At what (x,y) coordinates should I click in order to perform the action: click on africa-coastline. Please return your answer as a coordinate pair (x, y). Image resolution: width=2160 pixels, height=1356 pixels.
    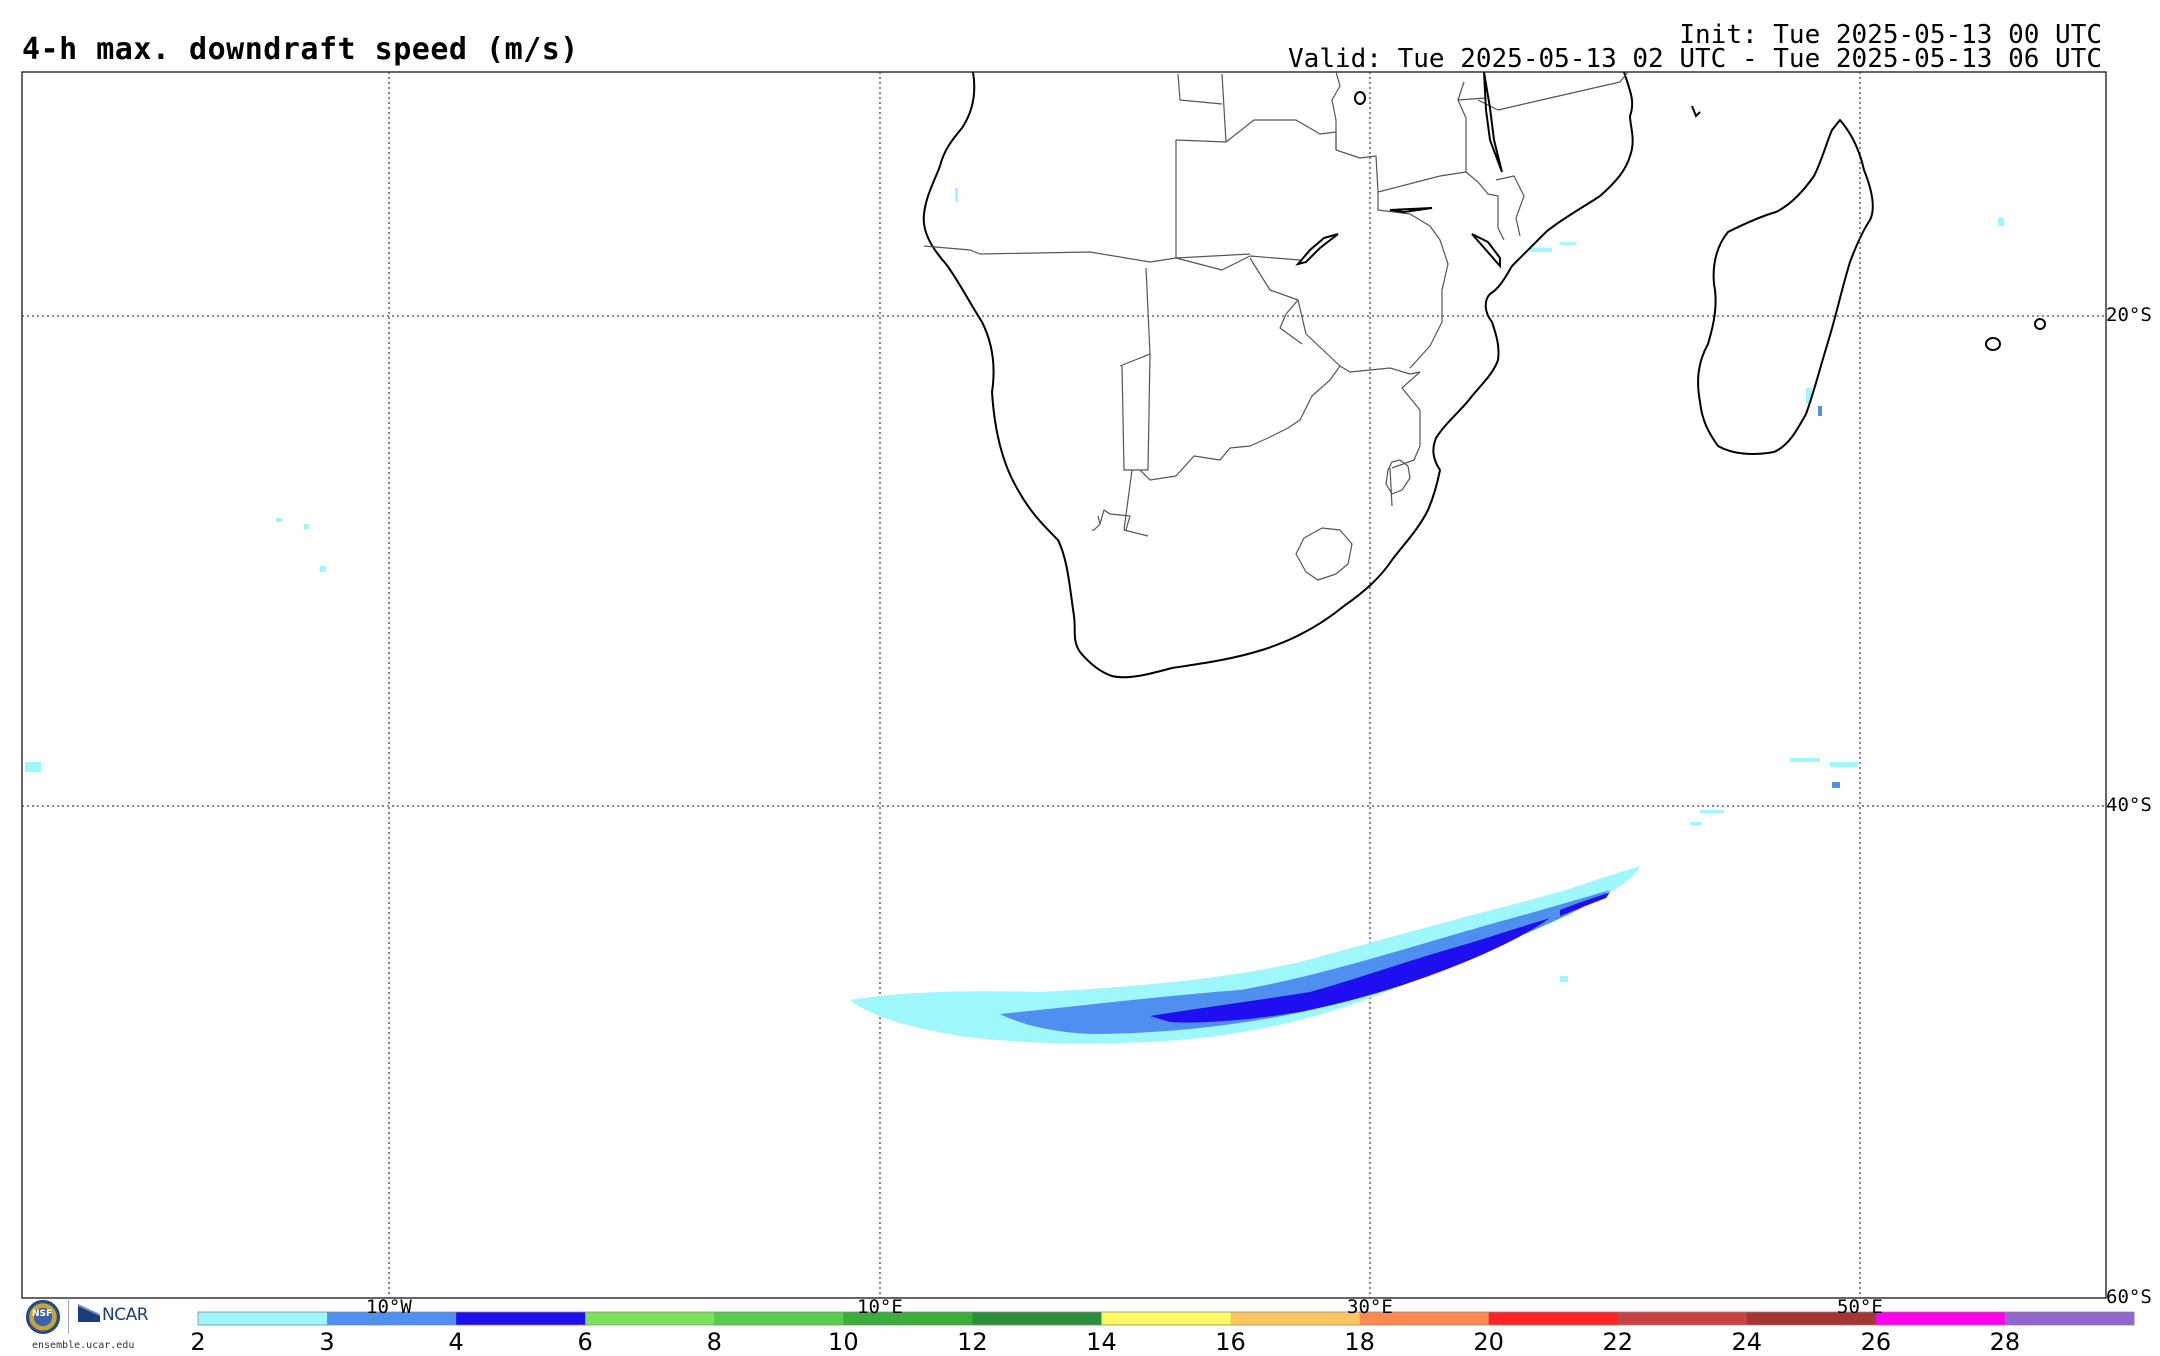
    Looking at the image, I should click on (1278, 375).